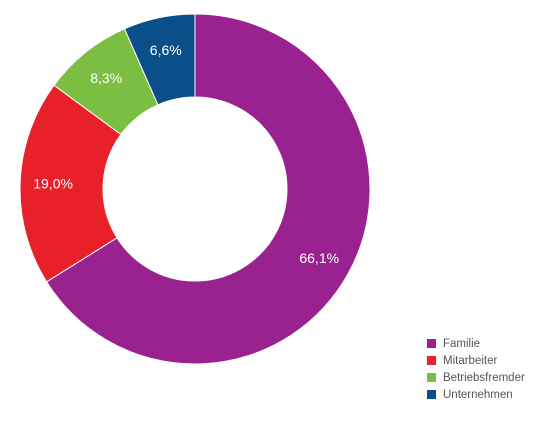 The image size is (539, 426). I want to click on slice-unternehmen, so click(159, 59).